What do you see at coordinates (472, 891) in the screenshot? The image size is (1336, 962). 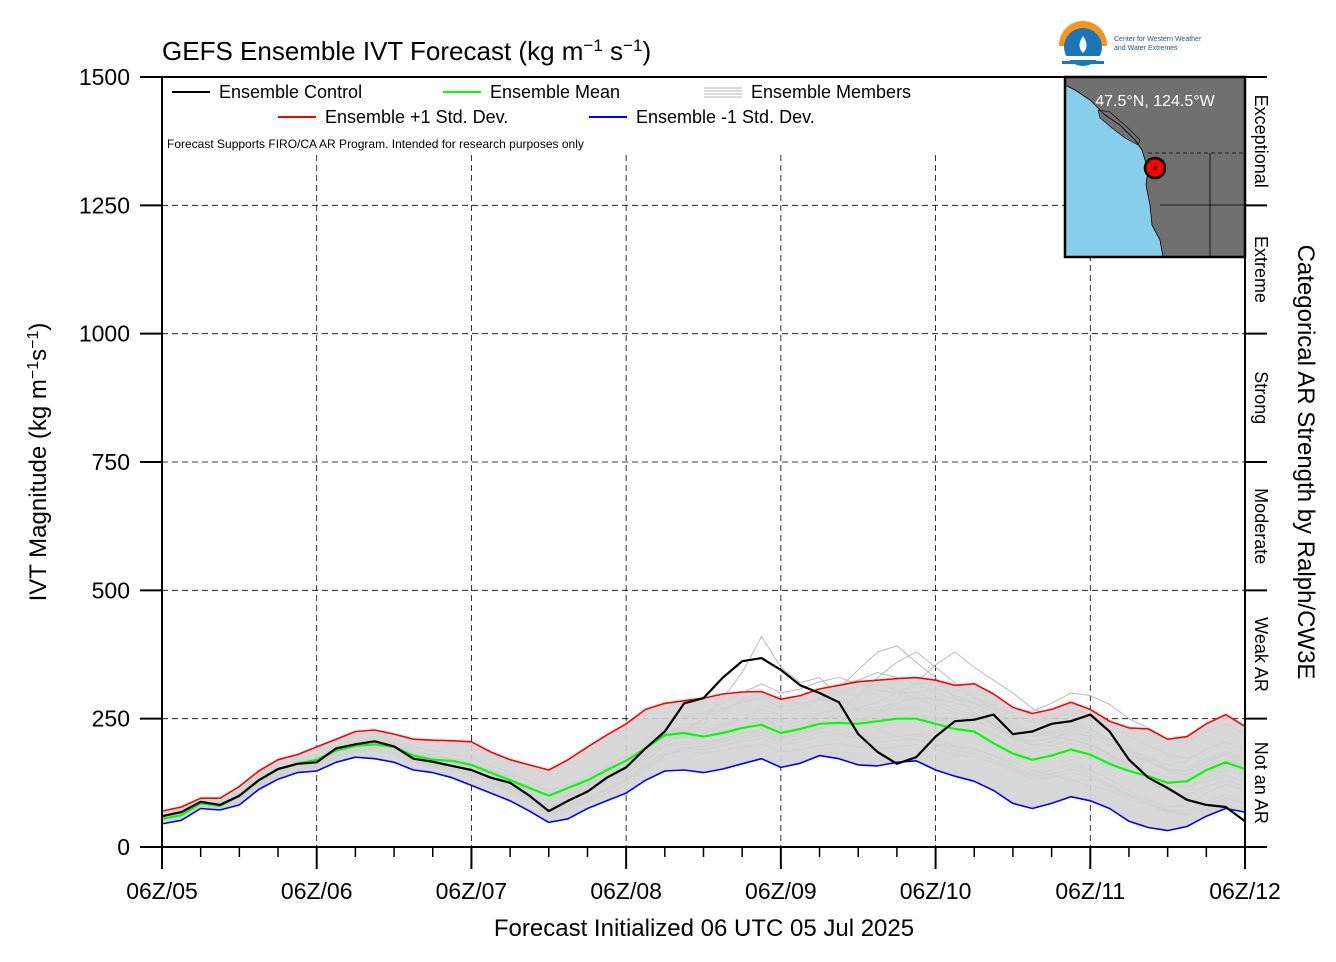 I see `x-tick-label-2: 06Z/07` at bounding box center [472, 891].